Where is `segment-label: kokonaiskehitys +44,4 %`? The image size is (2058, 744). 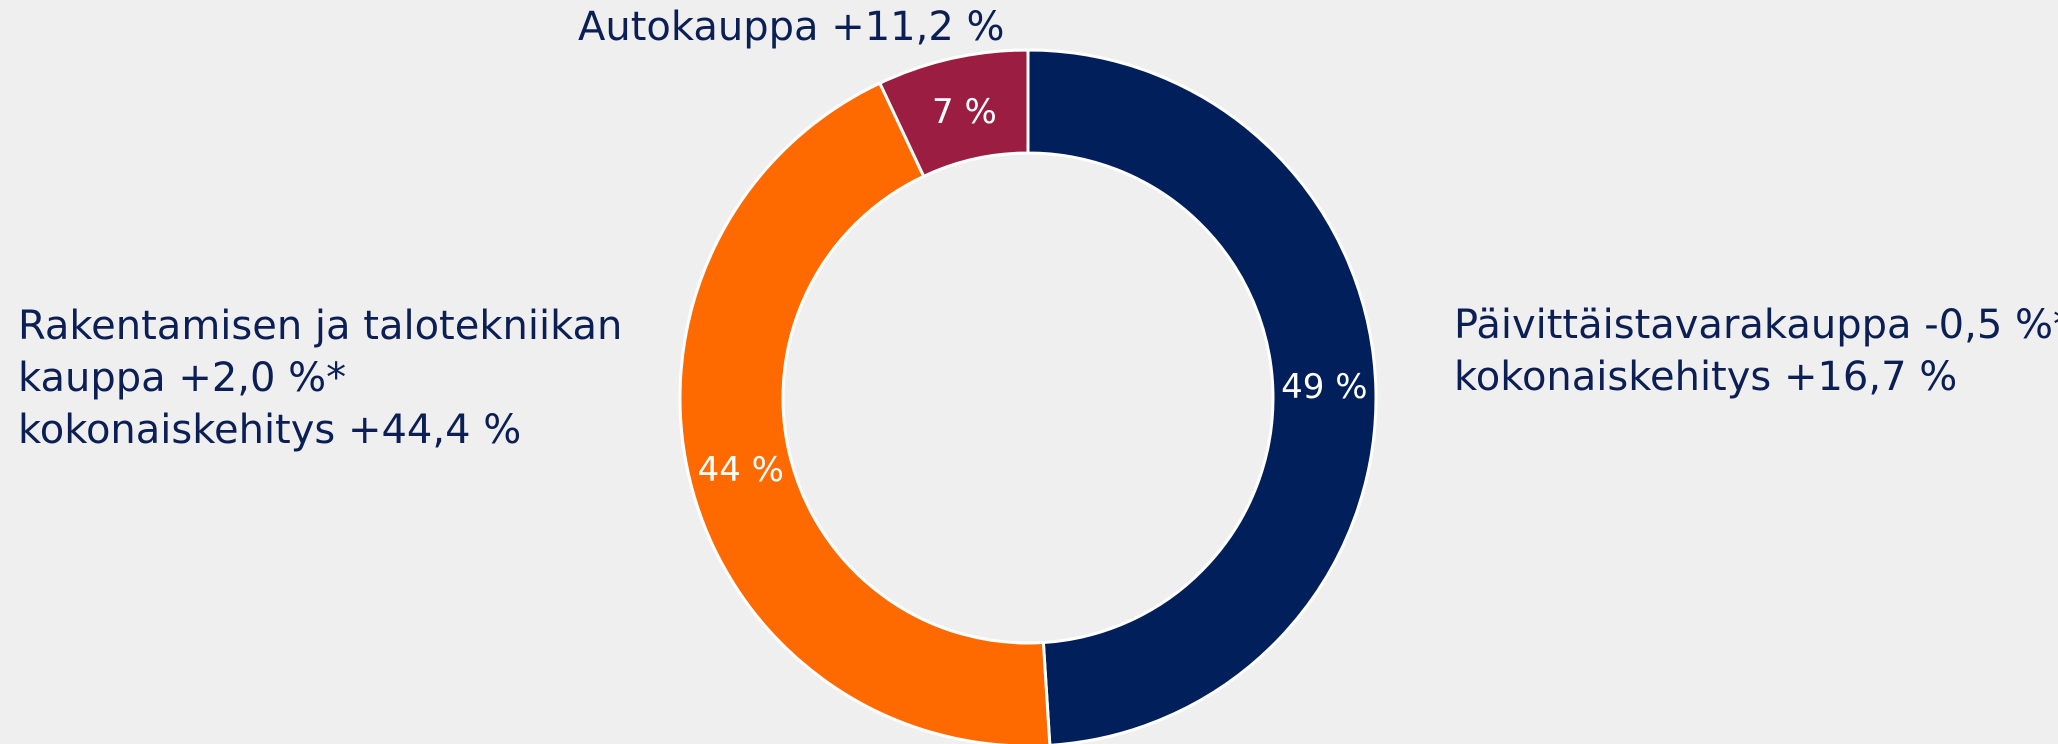 segment-label: kokonaiskehitys +44,4 % is located at coordinates (269, 430).